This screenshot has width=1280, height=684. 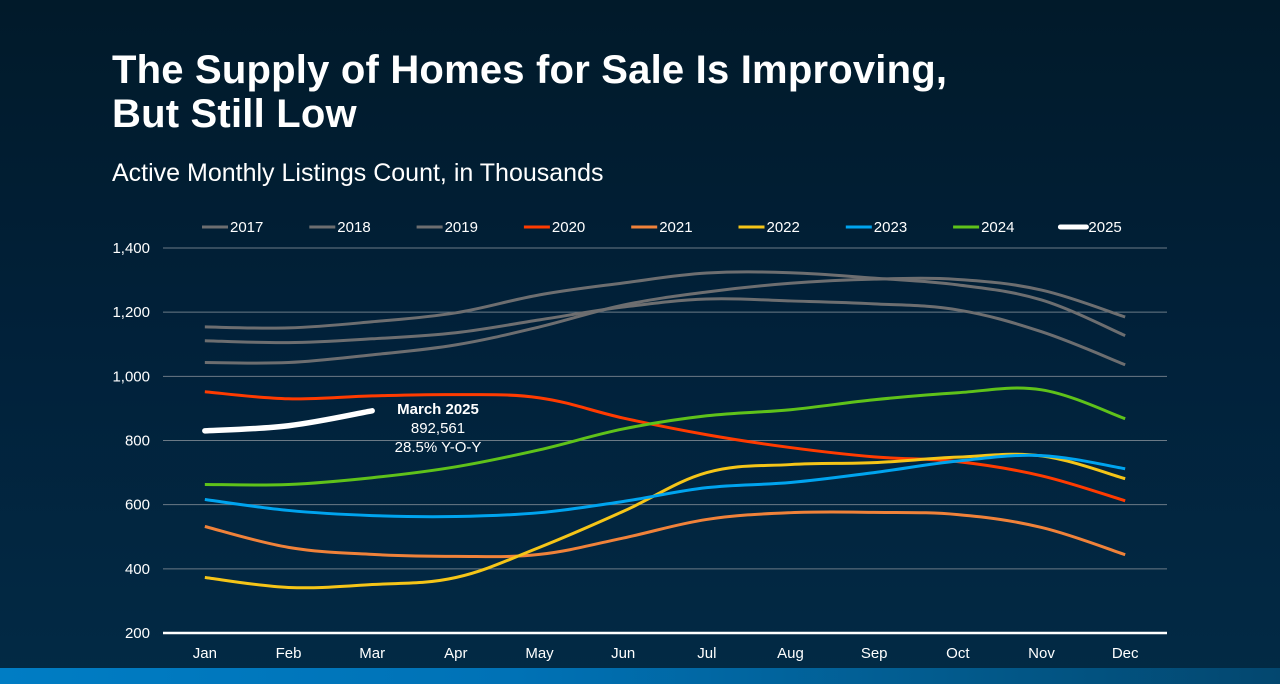 What do you see at coordinates (137, 569) in the screenshot?
I see `y-tick-label: 400` at bounding box center [137, 569].